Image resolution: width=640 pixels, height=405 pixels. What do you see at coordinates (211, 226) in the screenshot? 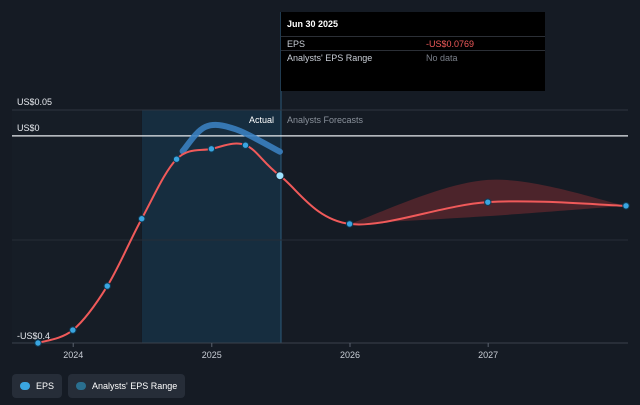
I see `actual-highlight-band` at bounding box center [211, 226].